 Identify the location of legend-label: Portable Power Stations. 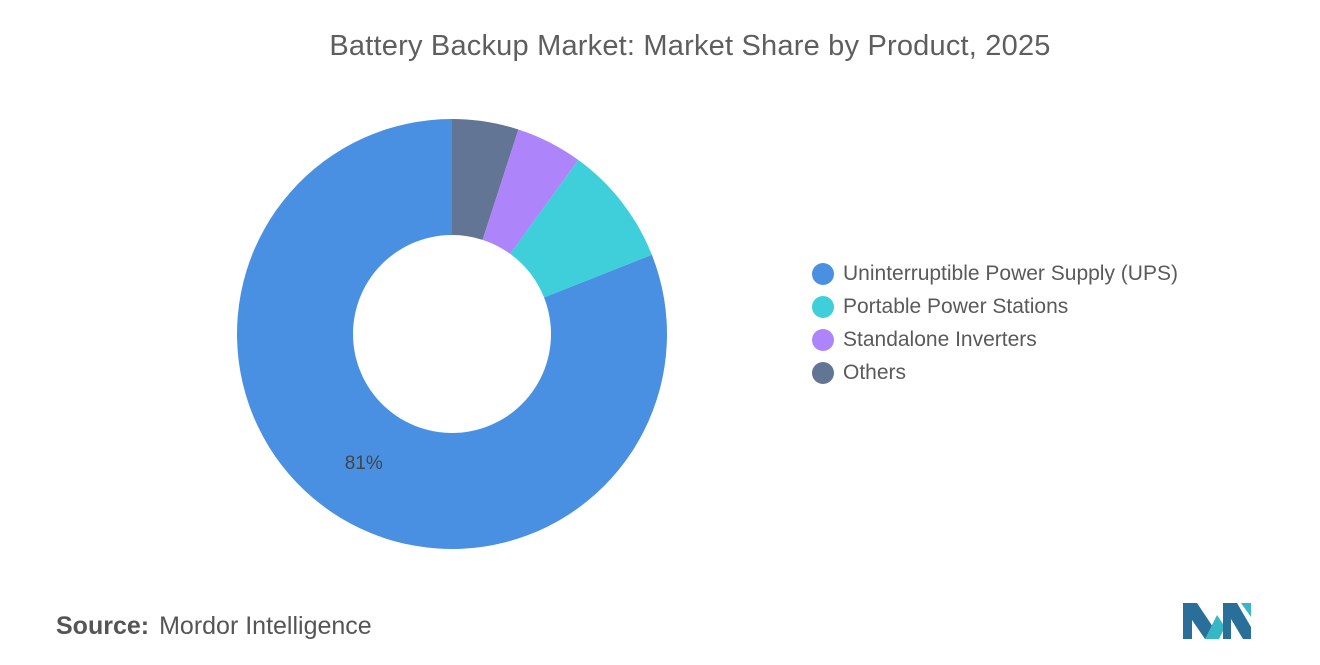
(956, 306).